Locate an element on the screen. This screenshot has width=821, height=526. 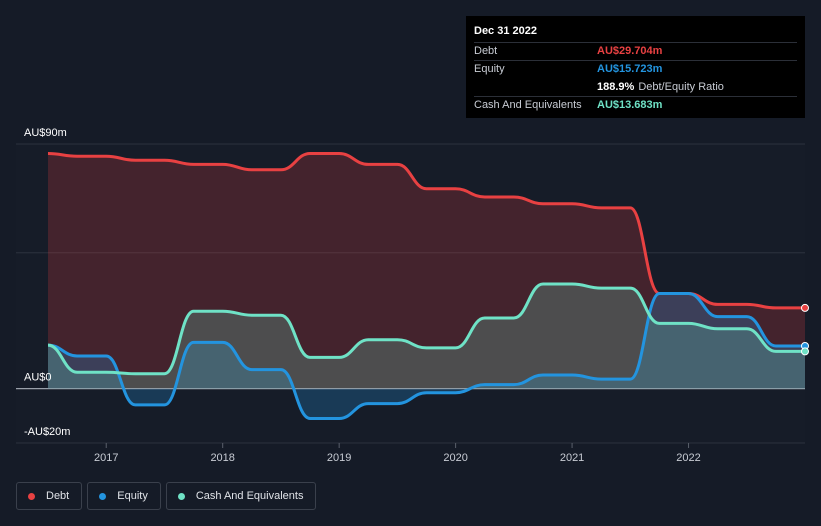
legend-dot-cash is located at coordinates (181, 496).